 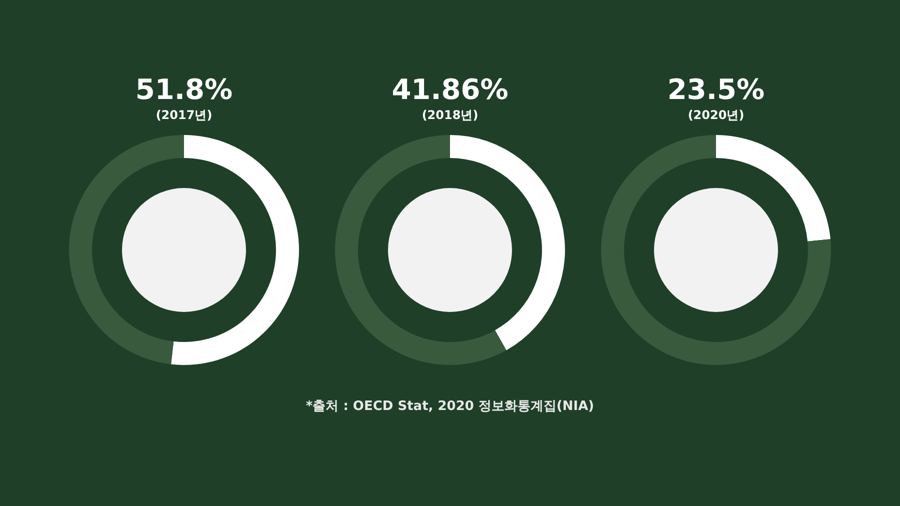 What do you see at coordinates (716, 115) in the screenshot?
I see `text: (2020년)` at bounding box center [716, 115].